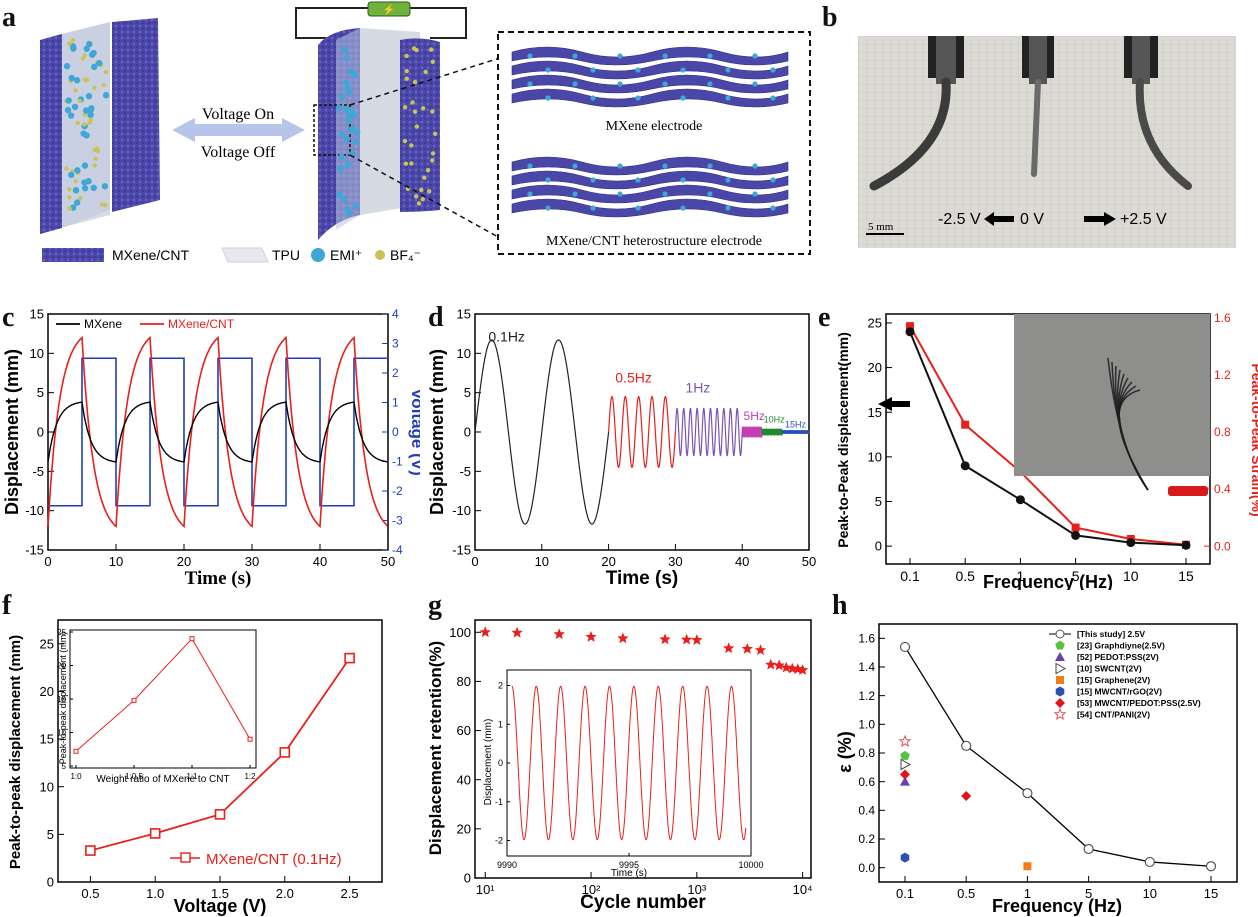  What do you see at coordinates (61, 699) in the screenshot?
I see `y-tick-label: 15` at bounding box center [61, 699].